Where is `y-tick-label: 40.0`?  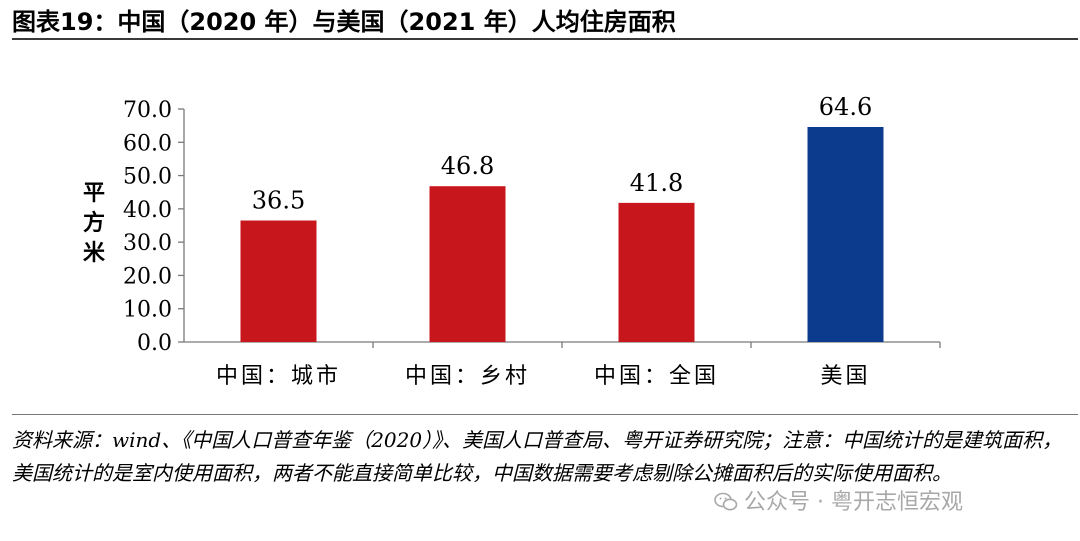
y-tick-label: 40.0 is located at coordinates (147, 210).